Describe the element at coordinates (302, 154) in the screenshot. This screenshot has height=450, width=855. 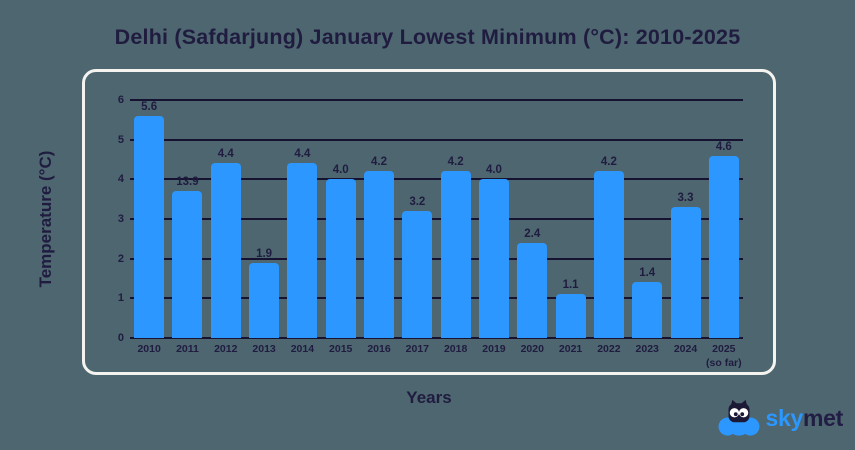
I see `bar-value-label-2014: 4.4` at that location.